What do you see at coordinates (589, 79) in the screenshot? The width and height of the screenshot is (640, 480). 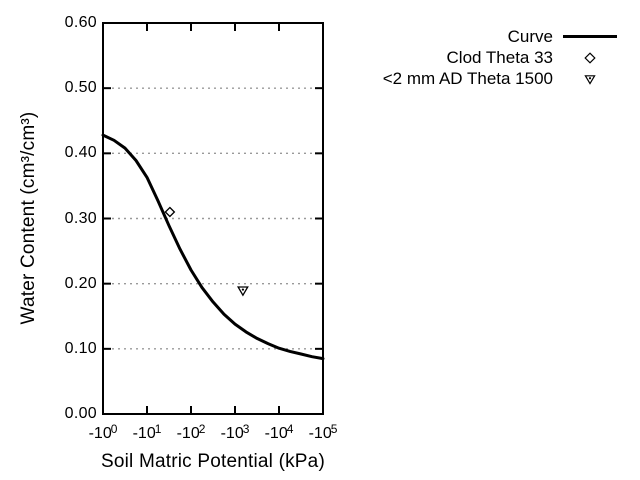 I see `triangle-down-open-icon` at bounding box center [589, 79].